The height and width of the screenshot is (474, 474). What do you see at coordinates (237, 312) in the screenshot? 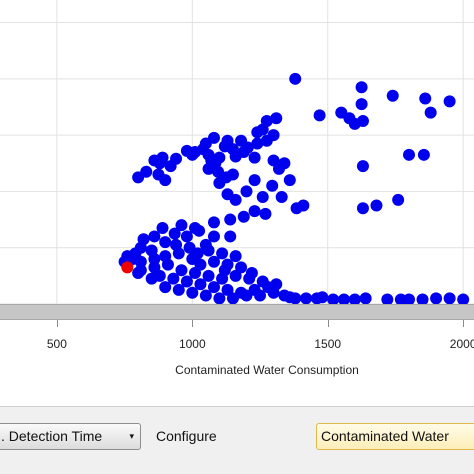
I see `horizontal-scrollbar` at bounding box center [237, 312].